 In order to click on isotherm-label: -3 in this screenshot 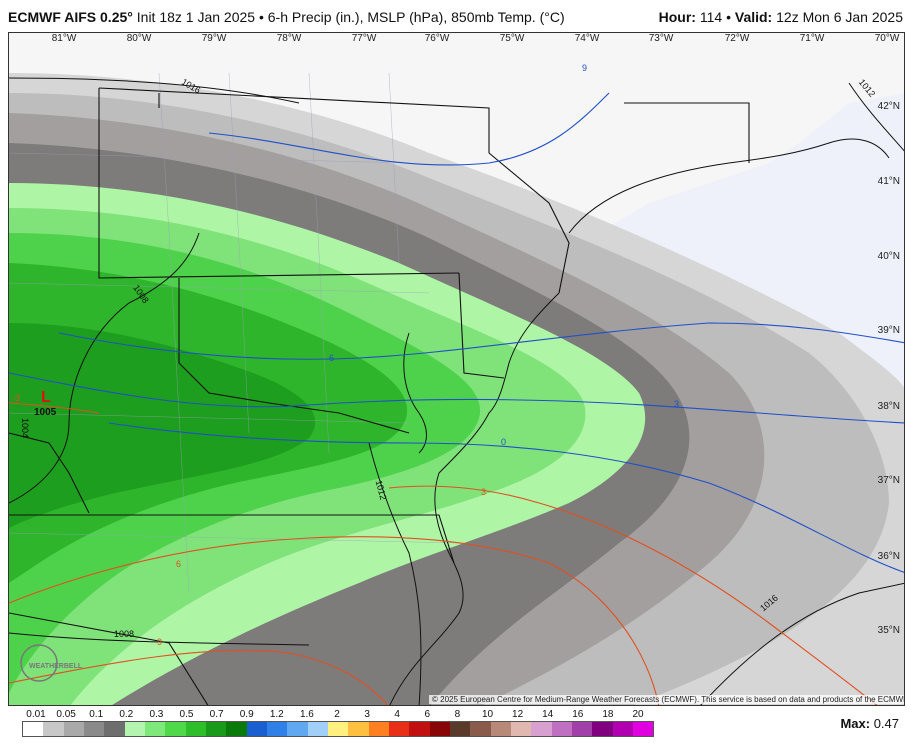, I will do `click(16, 398)`.